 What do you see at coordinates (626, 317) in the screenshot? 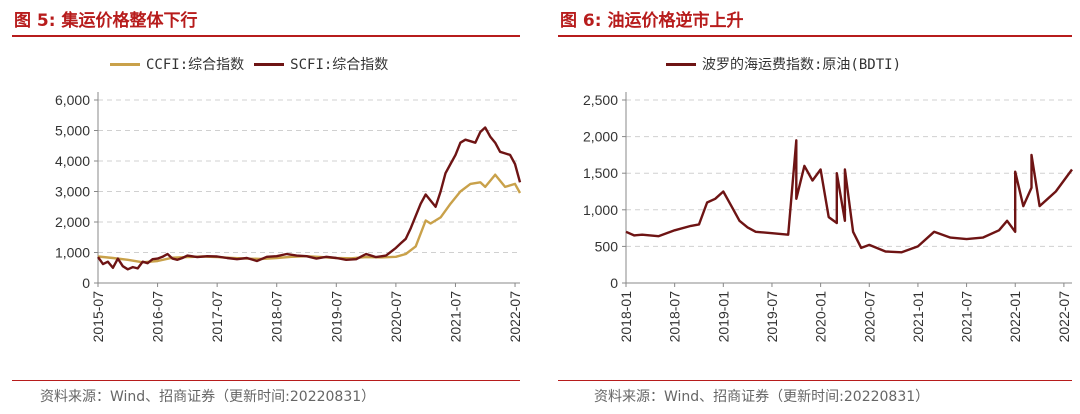
I see `x-tick-label: 2018-01` at bounding box center [626, 317].